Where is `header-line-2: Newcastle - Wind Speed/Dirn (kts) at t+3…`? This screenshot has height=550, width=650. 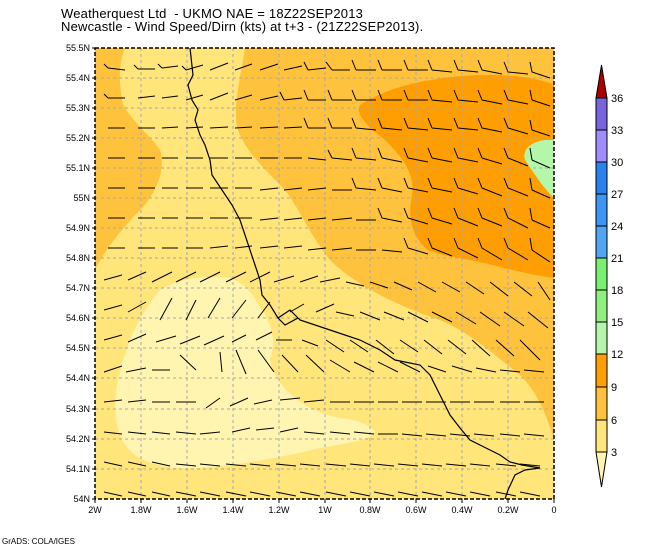
header-line-2: Newcastle - Wind Speed/Dirn (kts) at t+3… is located at coordinates (242, 26).